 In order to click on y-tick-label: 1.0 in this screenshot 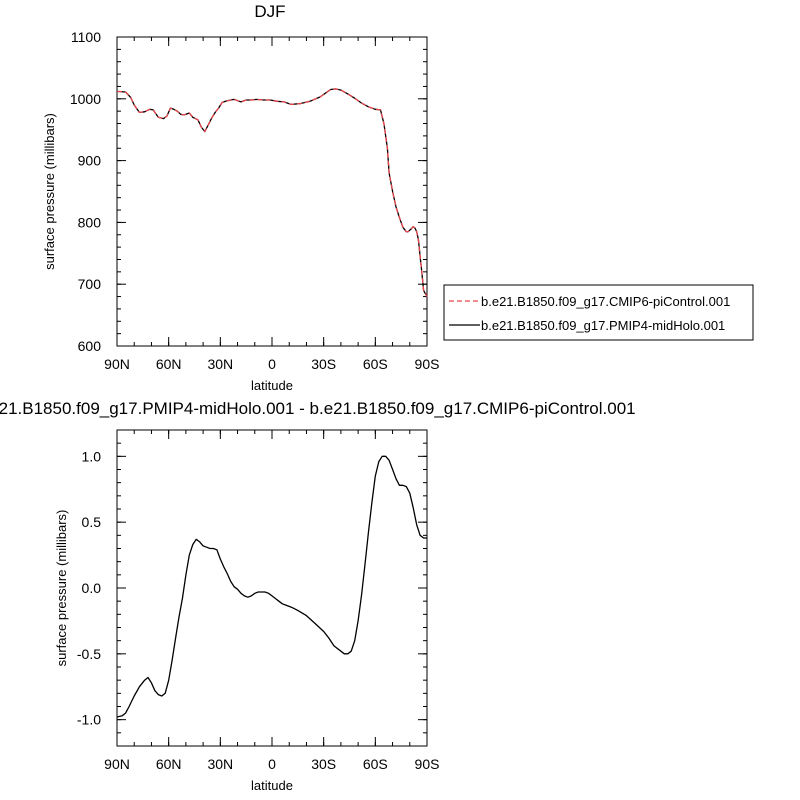, I will do `click(92, 456)`.